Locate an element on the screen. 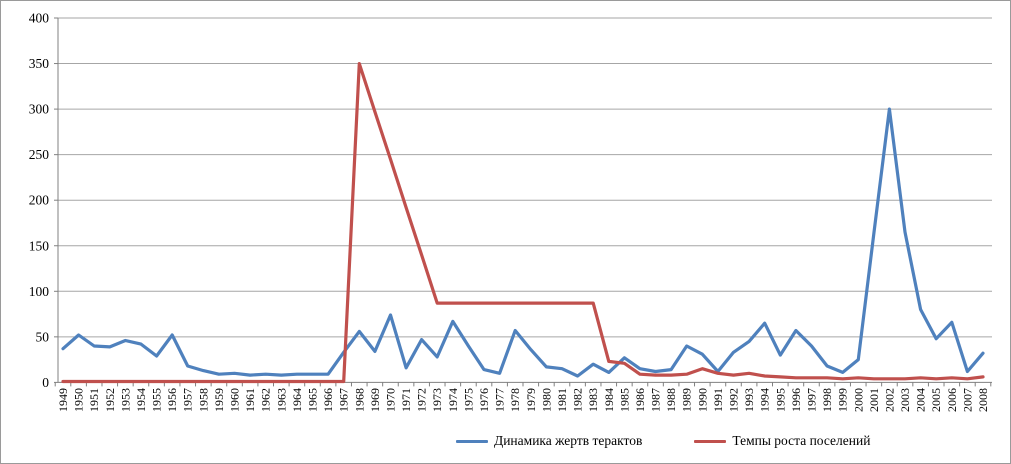 This screenshot has height=464, width=1011. x-axis-label: 1964 is located at coordinates (297, 400).